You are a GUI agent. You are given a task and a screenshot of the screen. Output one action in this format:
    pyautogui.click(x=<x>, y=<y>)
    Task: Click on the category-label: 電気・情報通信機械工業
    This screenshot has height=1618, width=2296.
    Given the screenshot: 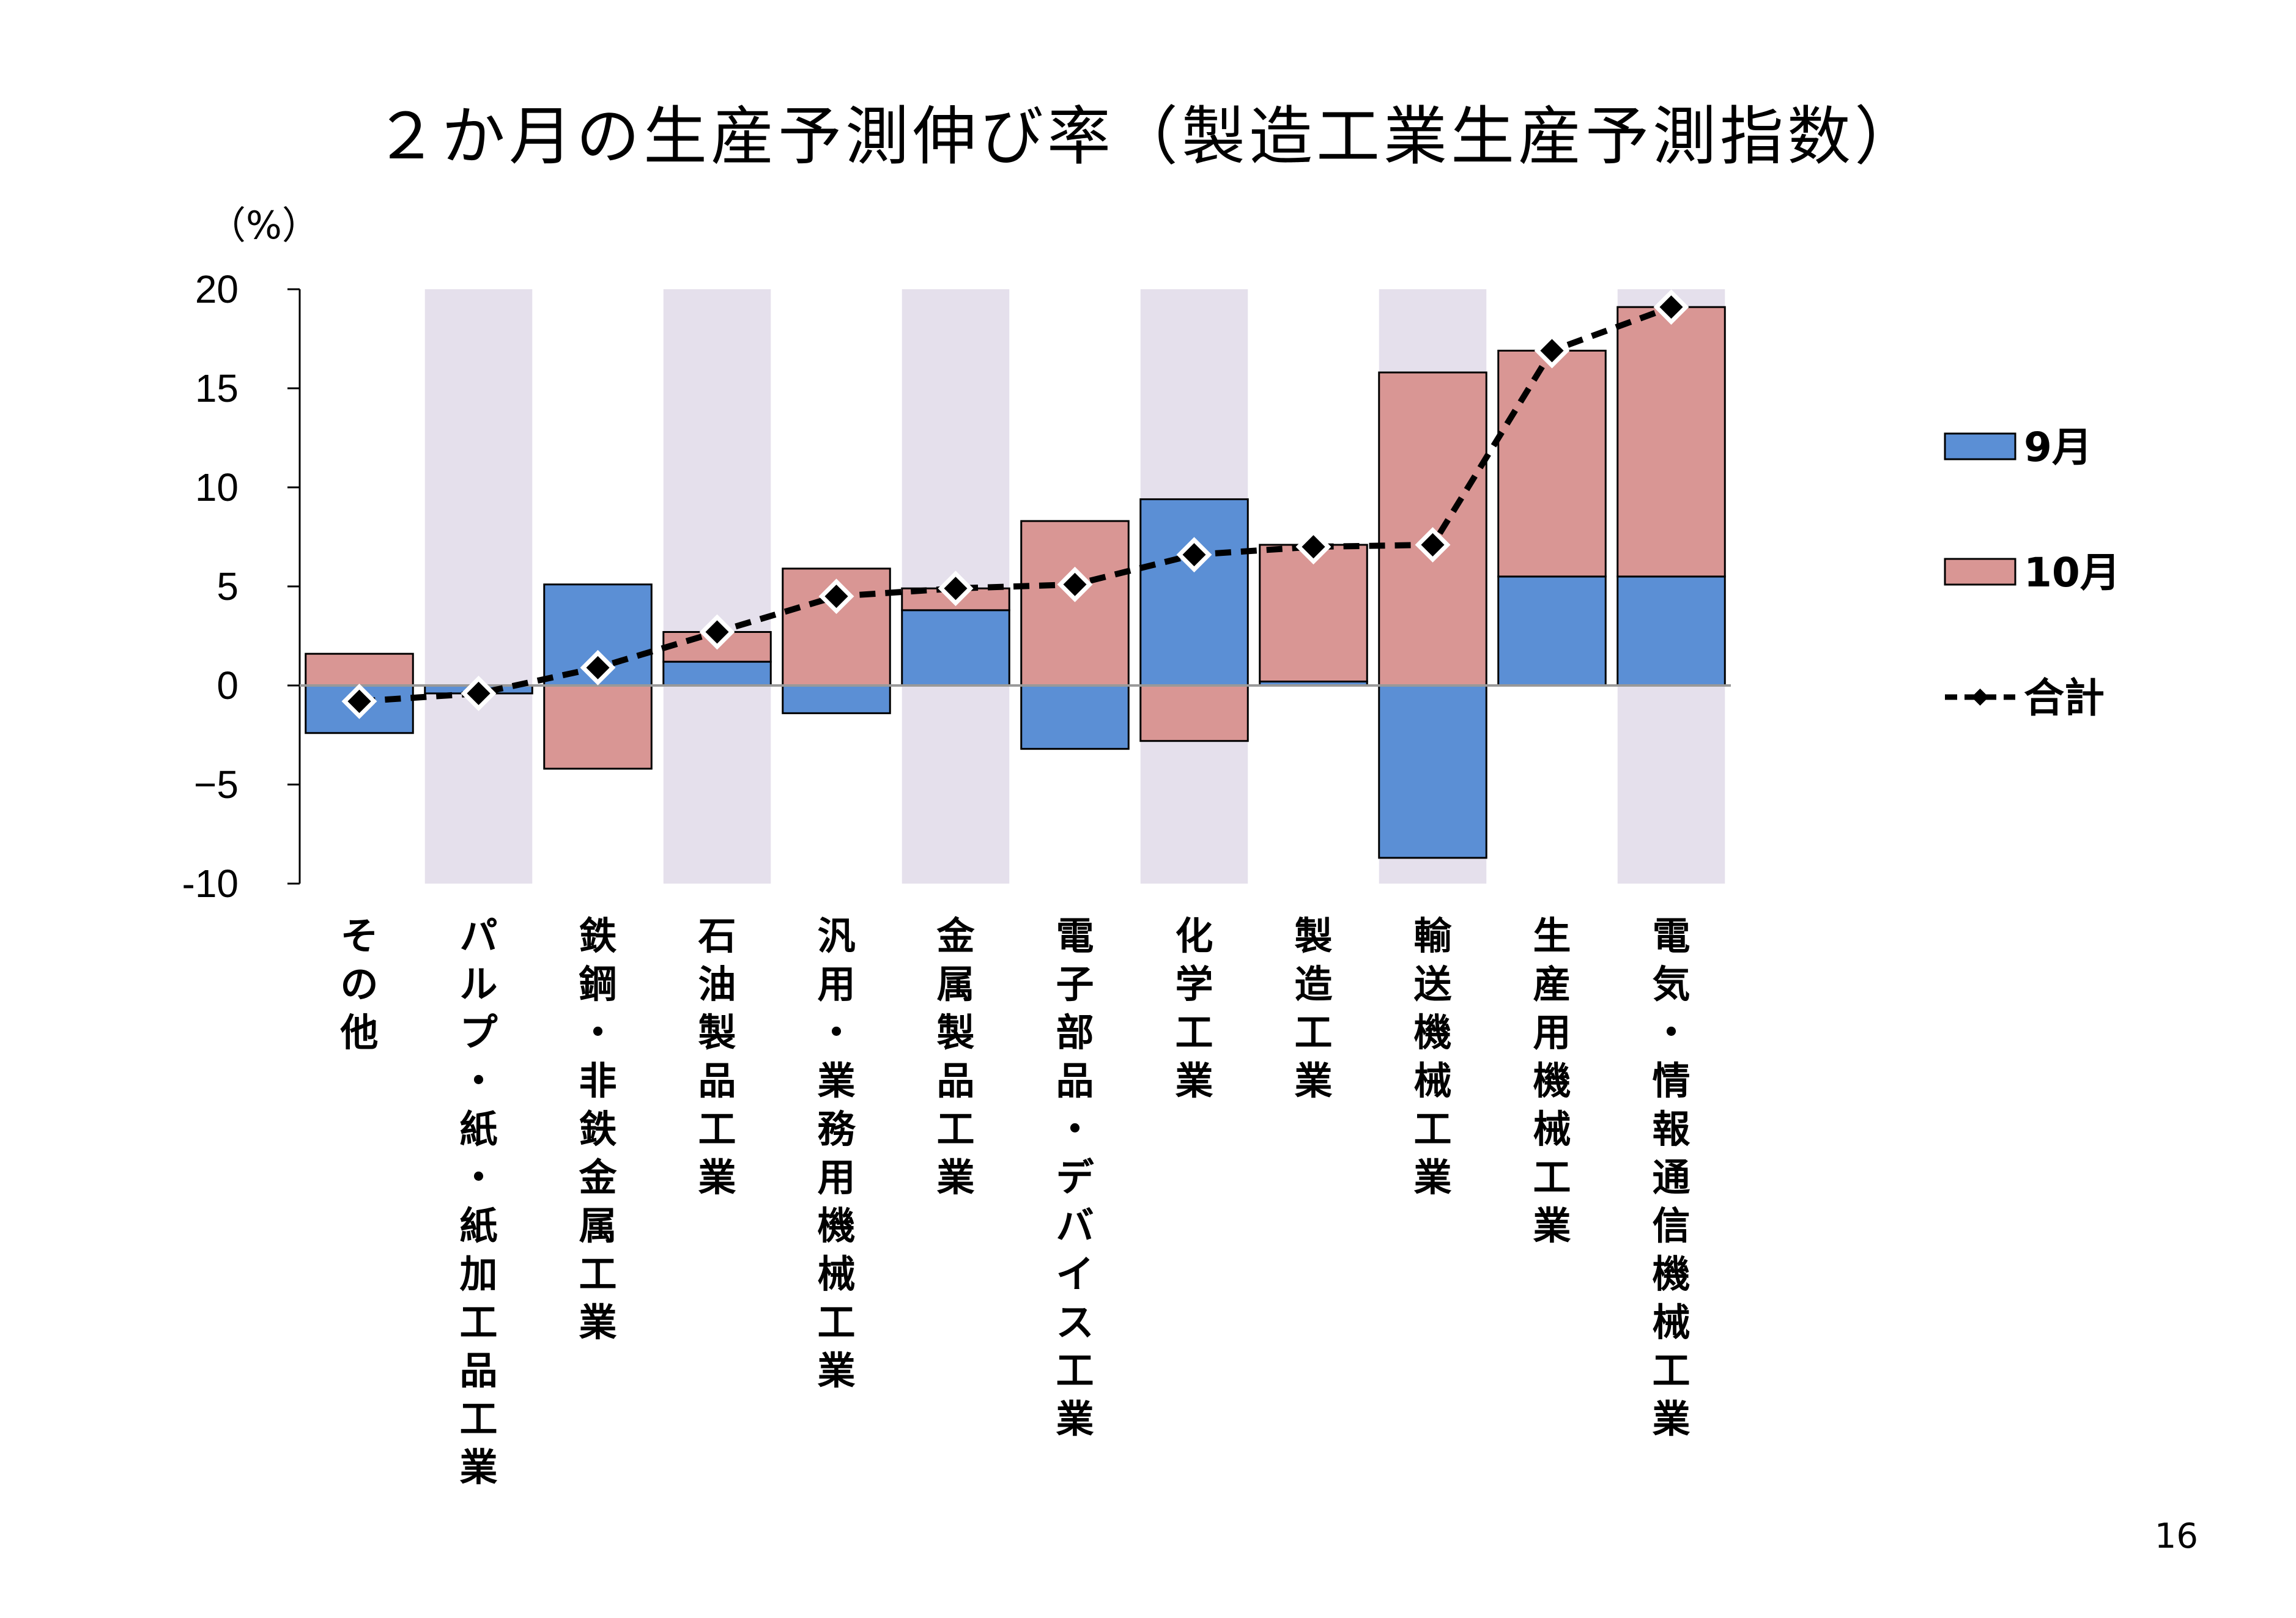 What is the action you would take?
    pyautogui.click(x=1671, y=1178)
    